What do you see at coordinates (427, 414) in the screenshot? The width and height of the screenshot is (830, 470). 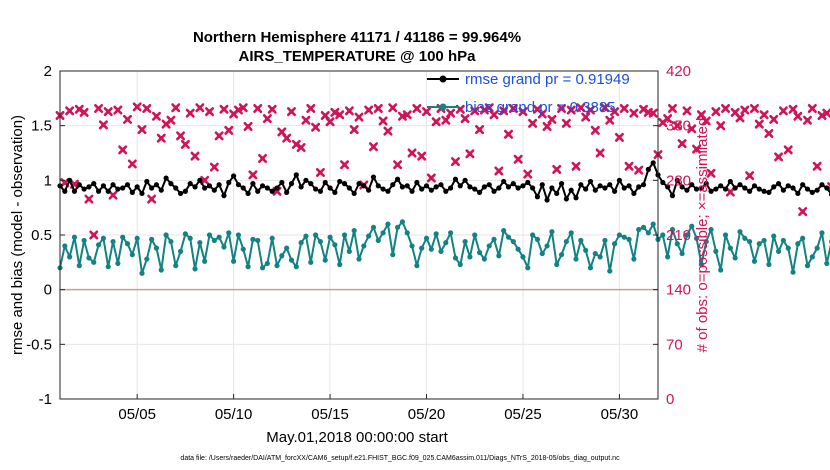 I see `x-tick-label: 05/20` at bounding box center [427, 414].